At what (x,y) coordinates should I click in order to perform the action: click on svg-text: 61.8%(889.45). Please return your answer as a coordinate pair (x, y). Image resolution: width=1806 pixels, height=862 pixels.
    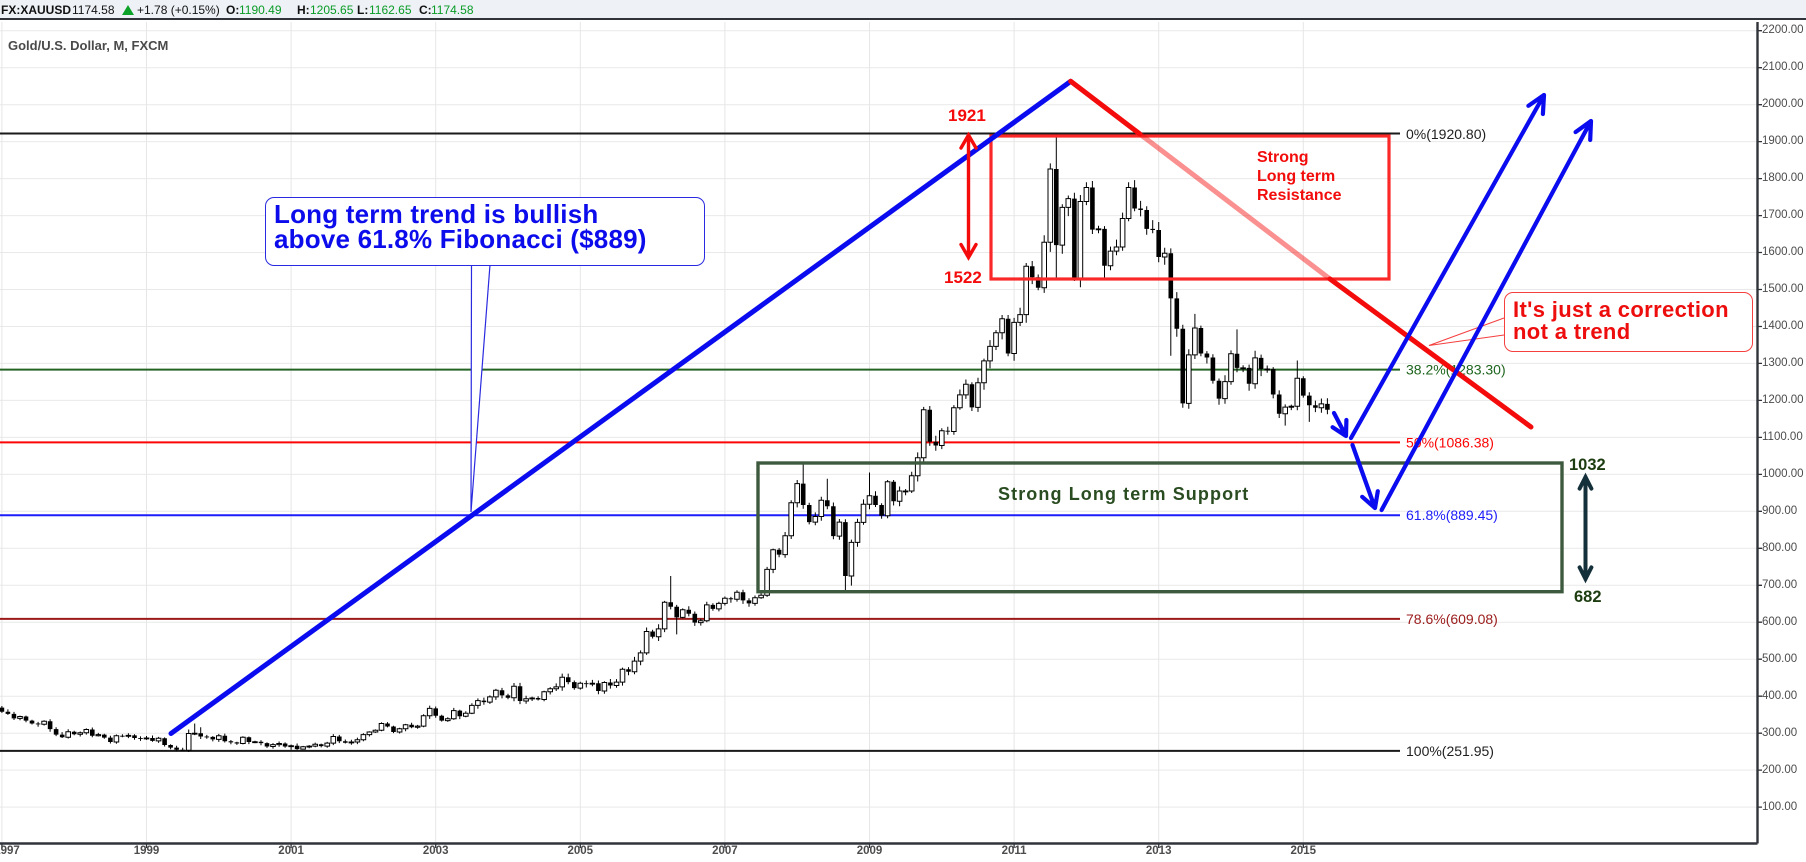
    Looking at the image, I should click on (1452, 515).